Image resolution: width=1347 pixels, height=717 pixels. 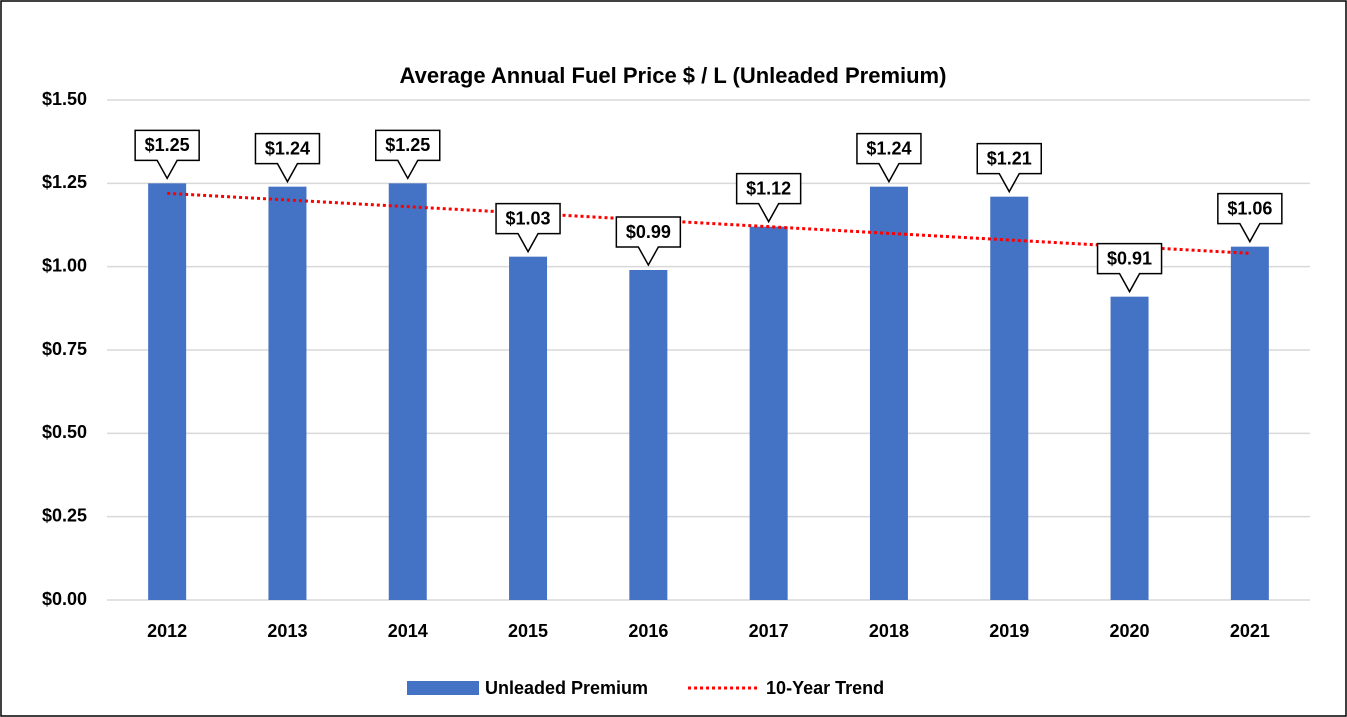 What do you see at coordinates (443, 688) in the screenshot?
I see `legend-swatch` at bounding box center [443, 688].